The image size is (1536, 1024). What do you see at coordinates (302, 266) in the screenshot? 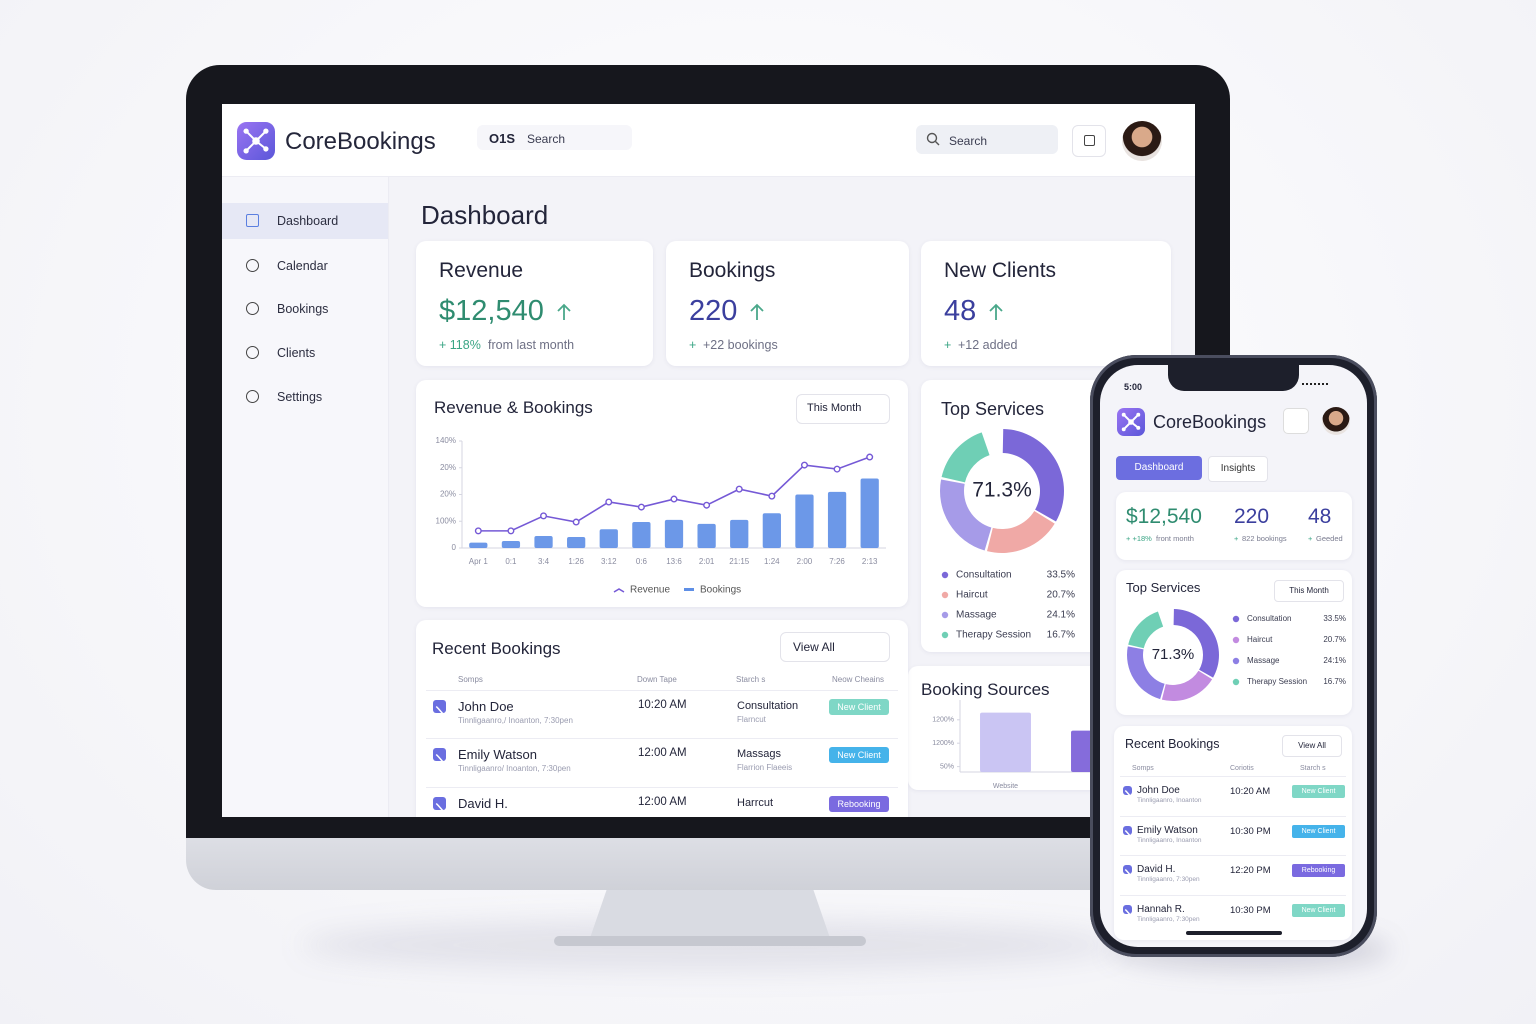
I see `nav-item: Calendar` at bounding box center [302, 266].